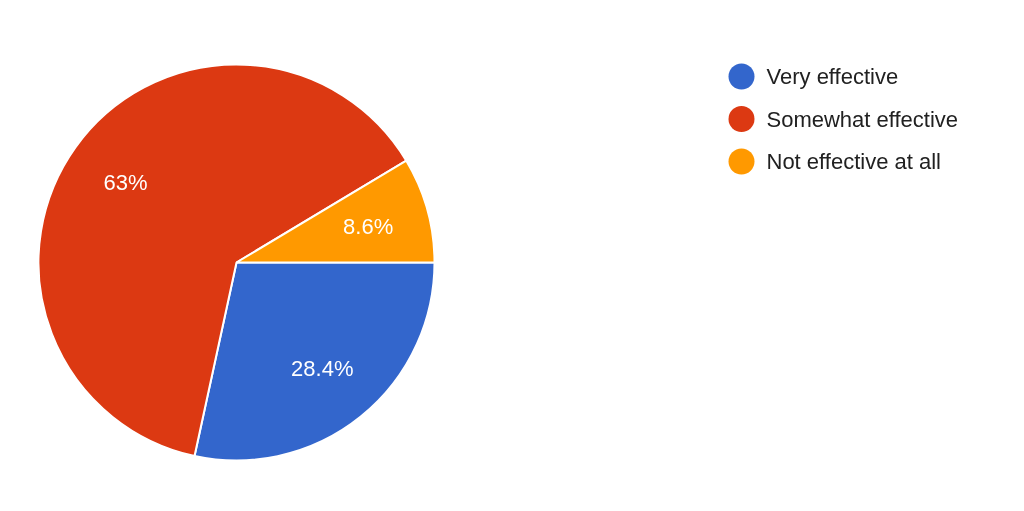 The height and width of the screenshot is (511, 1024). Describe the element at coordinates (322, 369) in the screenshot. I see `data-label: 28.4%` at that location.